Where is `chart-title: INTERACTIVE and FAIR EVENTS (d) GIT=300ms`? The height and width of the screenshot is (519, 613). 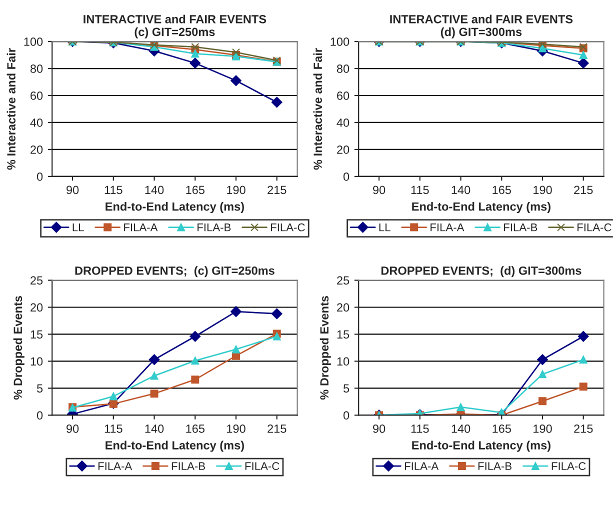 chart-title: INTERACTIVE and FAIR EVENTS (d) GIT=300ms is located at coordinates (481, 26).